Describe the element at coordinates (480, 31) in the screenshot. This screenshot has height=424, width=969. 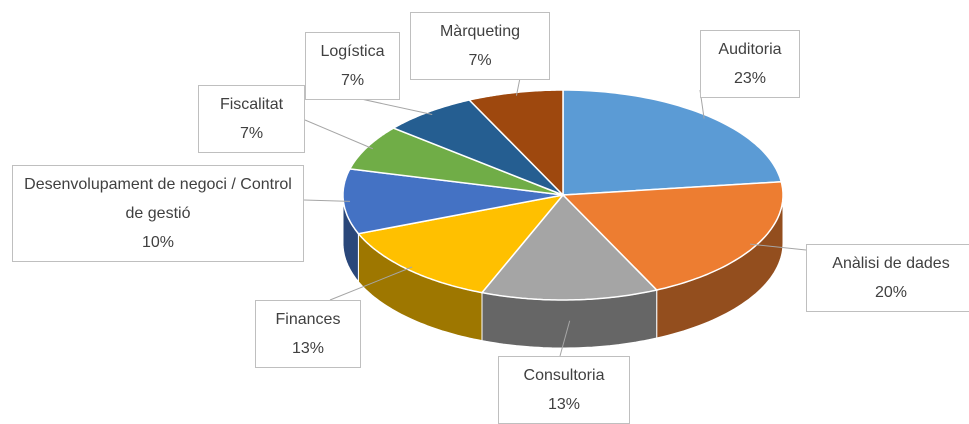
I see `category-label: Màrqueting` at that location.